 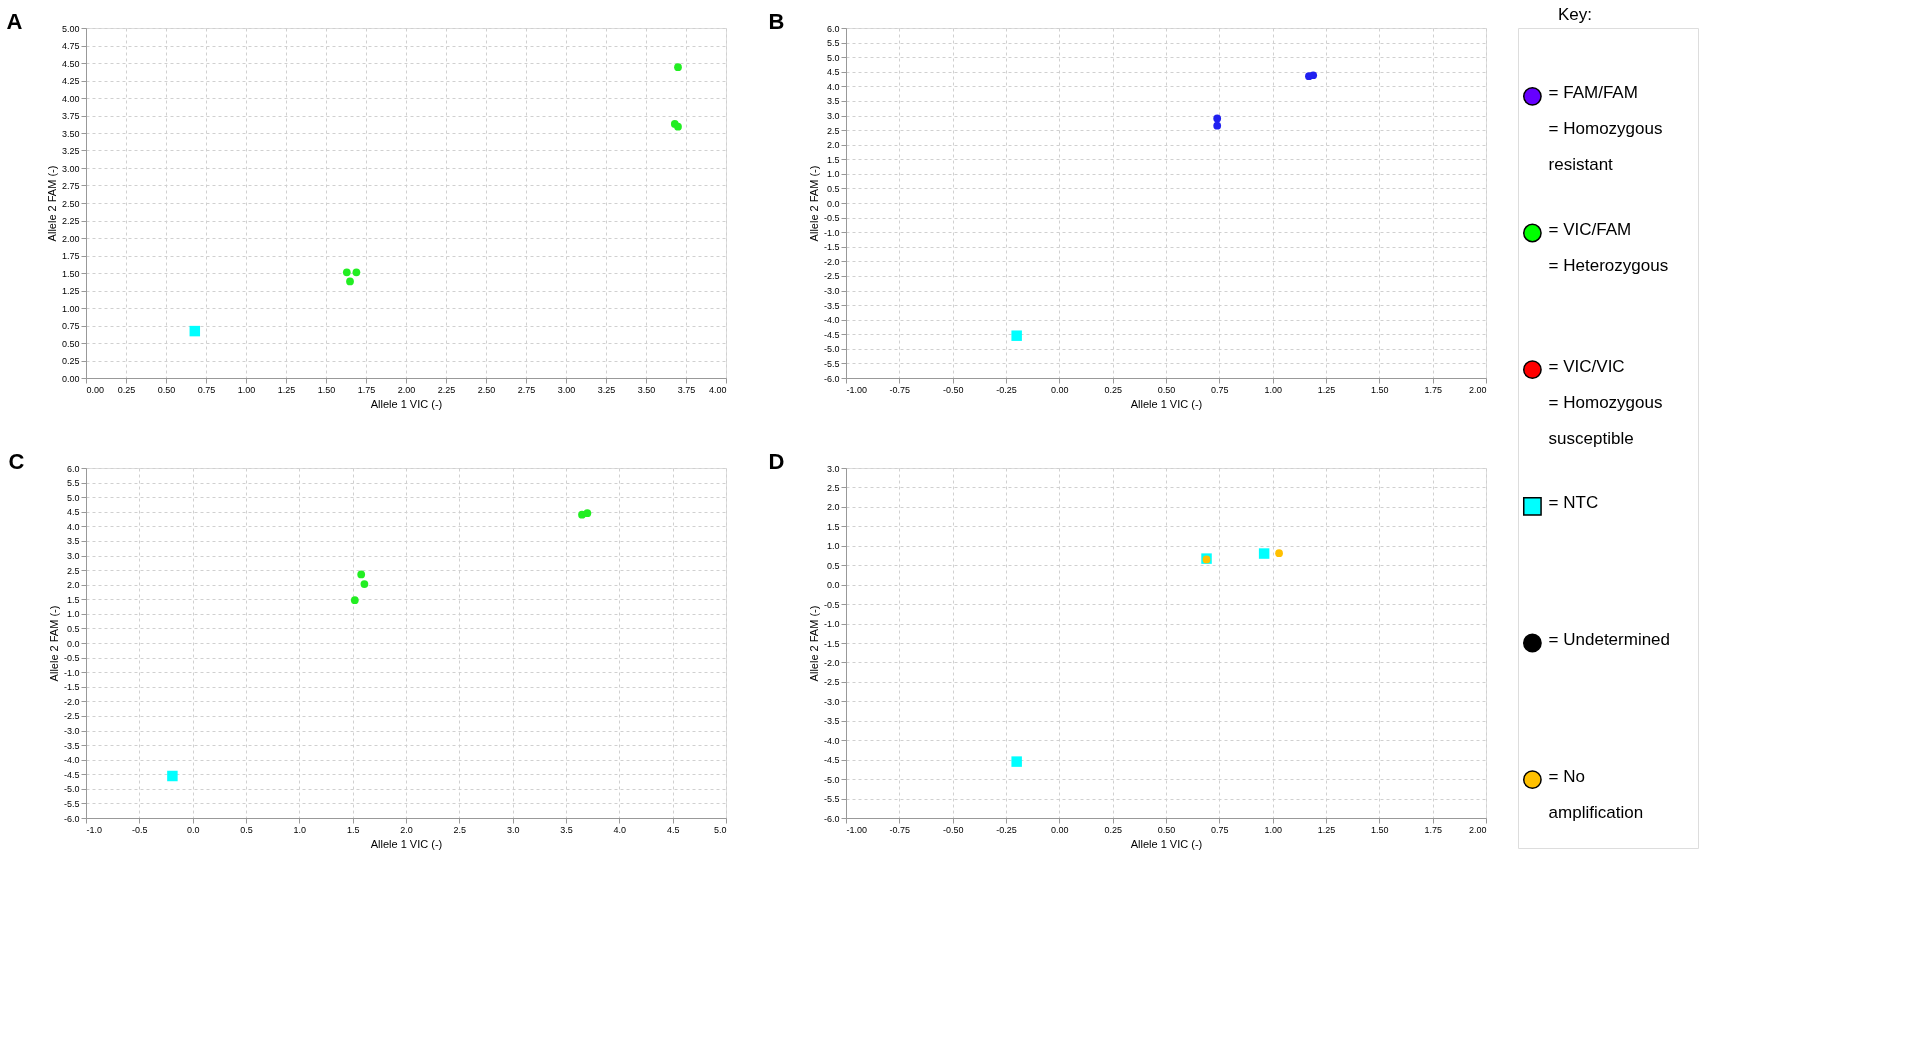 I want to click on y-tick-label: 4.50, so click(x=70, y=63).